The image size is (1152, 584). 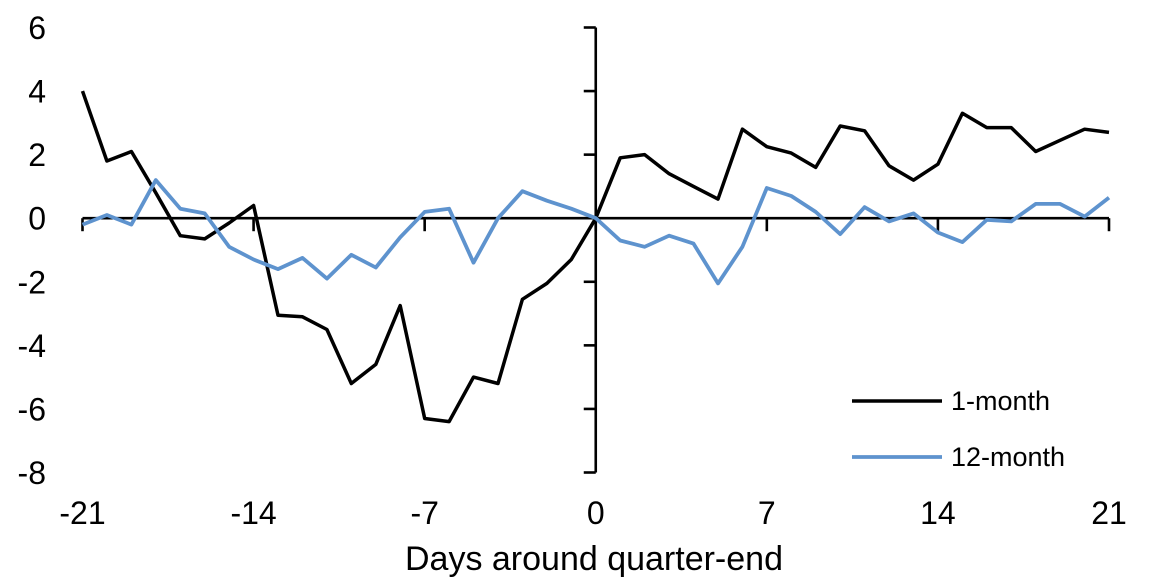 I want to click on x-tick-label: 21, so click(x=1109, y=513).